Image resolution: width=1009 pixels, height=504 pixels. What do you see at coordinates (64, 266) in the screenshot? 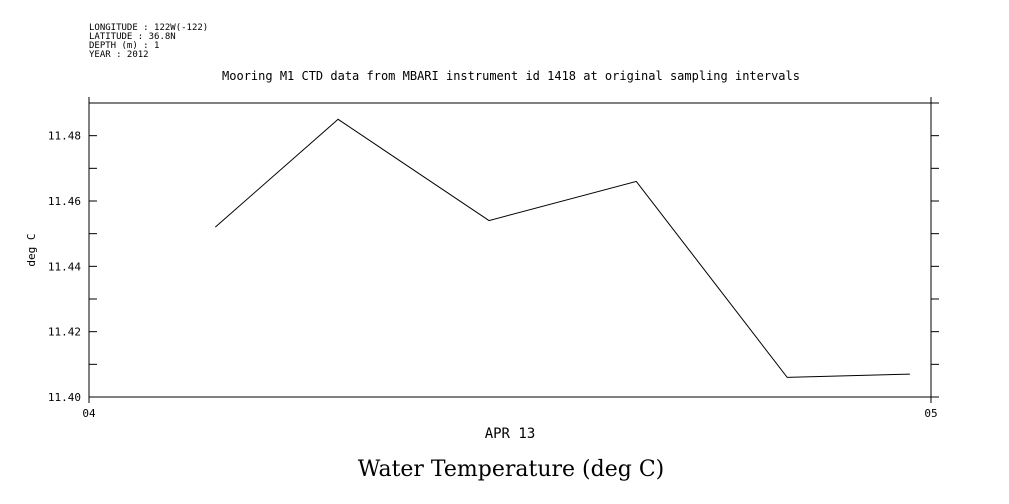
I see `y-tick-label: 11.44` at bounding box center [64, 266].